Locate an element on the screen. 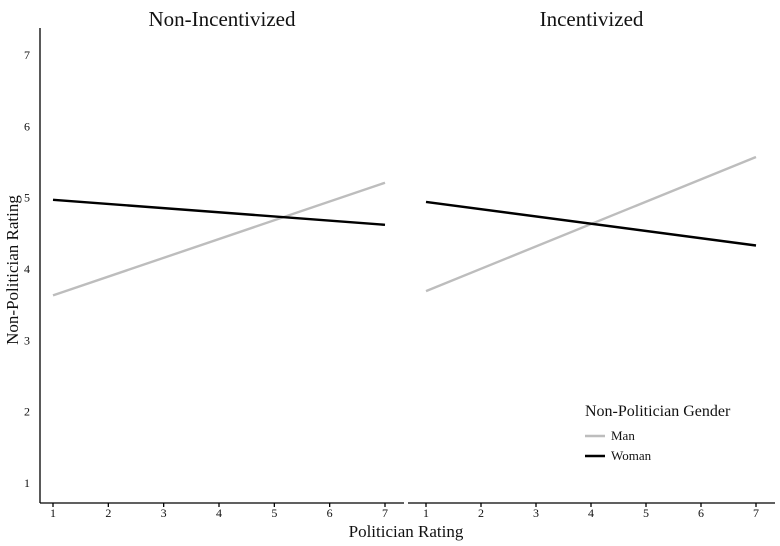  y-tick-label: 6 is located at coordinates (27, 126).